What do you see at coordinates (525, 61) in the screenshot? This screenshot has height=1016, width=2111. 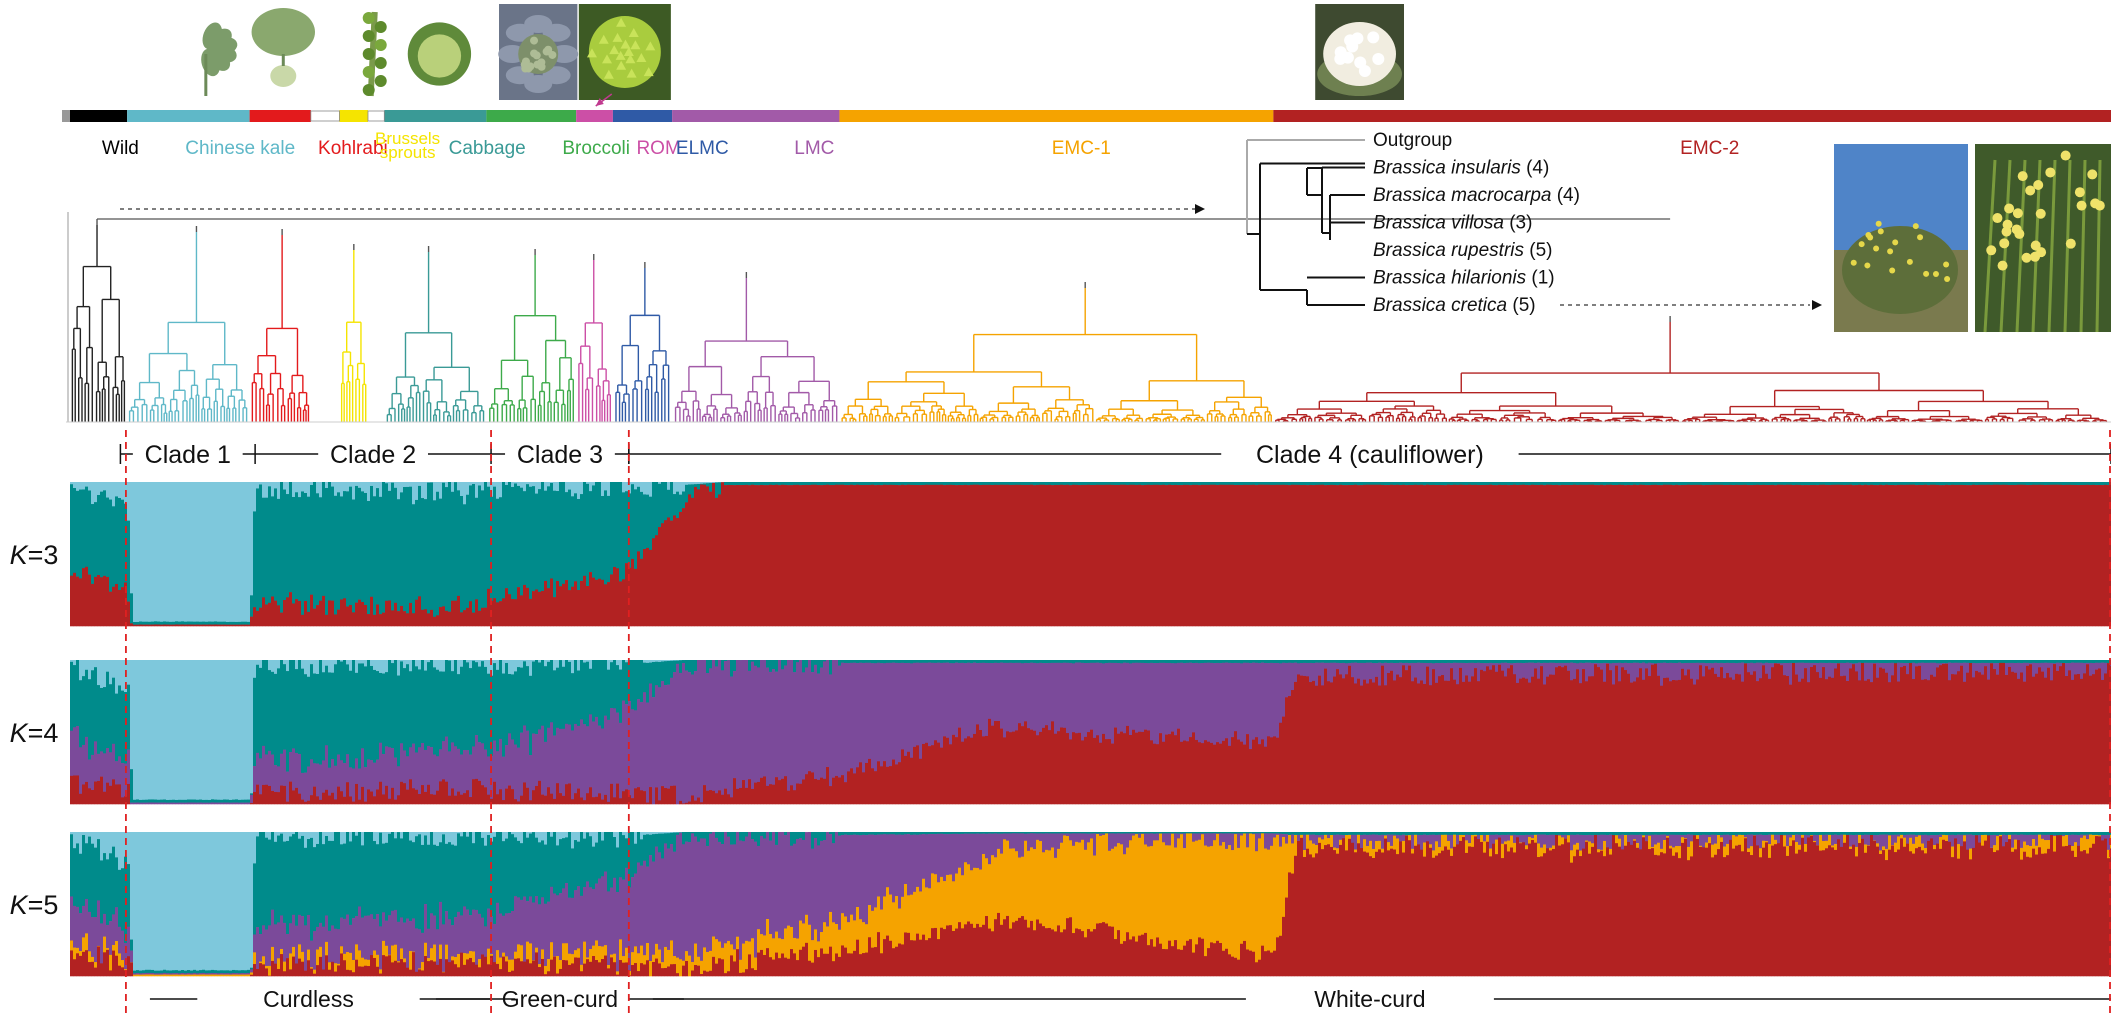 I see `floret-bud` at bounding box center [525, 61].